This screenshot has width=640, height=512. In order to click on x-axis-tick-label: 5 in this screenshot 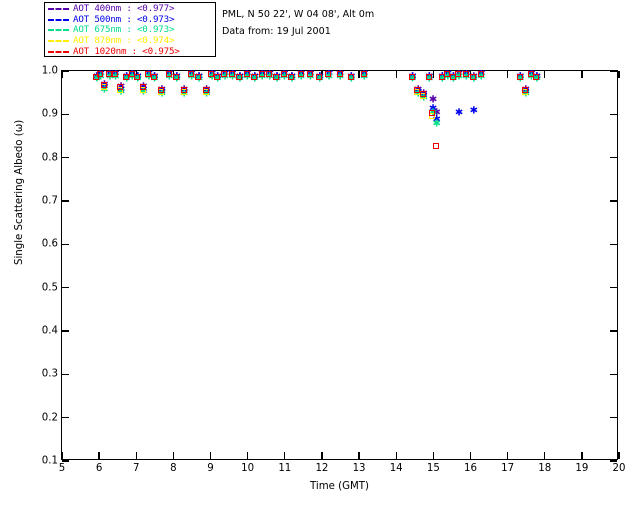, I will do `click(62, 468)`.